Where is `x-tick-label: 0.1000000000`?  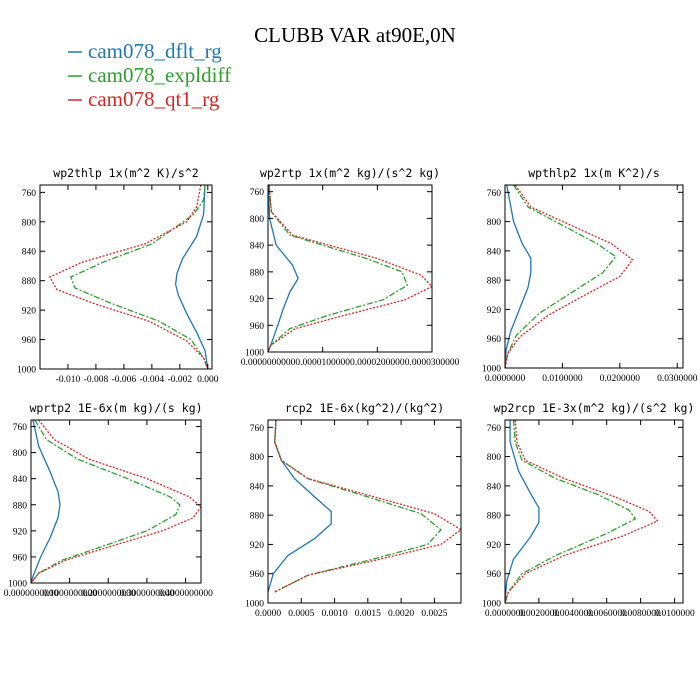
x-tick-label: 0.1000000000 is located at coordinates (69, 594).